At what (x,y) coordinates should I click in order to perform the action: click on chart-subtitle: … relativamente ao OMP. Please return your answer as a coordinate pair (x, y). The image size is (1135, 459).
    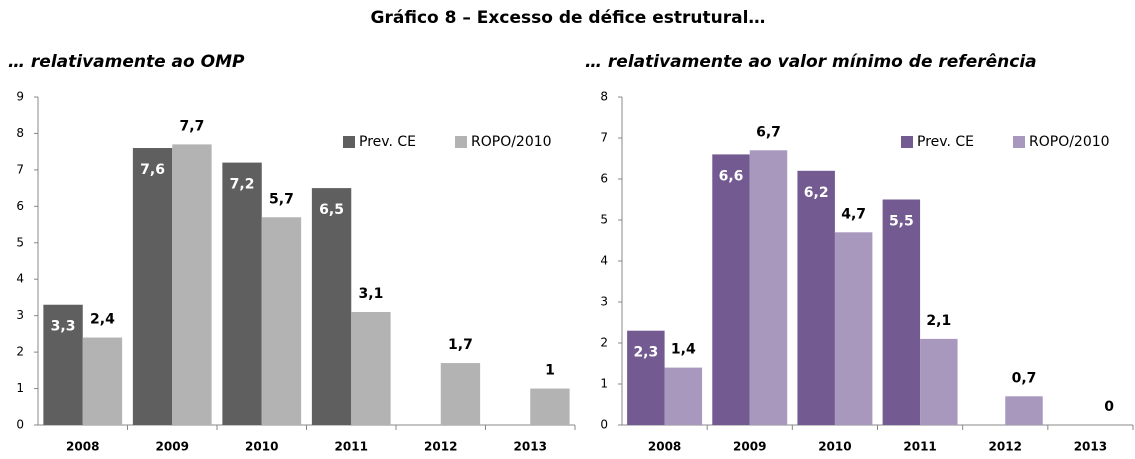
    Looking at the image, I should click on (126, 62).